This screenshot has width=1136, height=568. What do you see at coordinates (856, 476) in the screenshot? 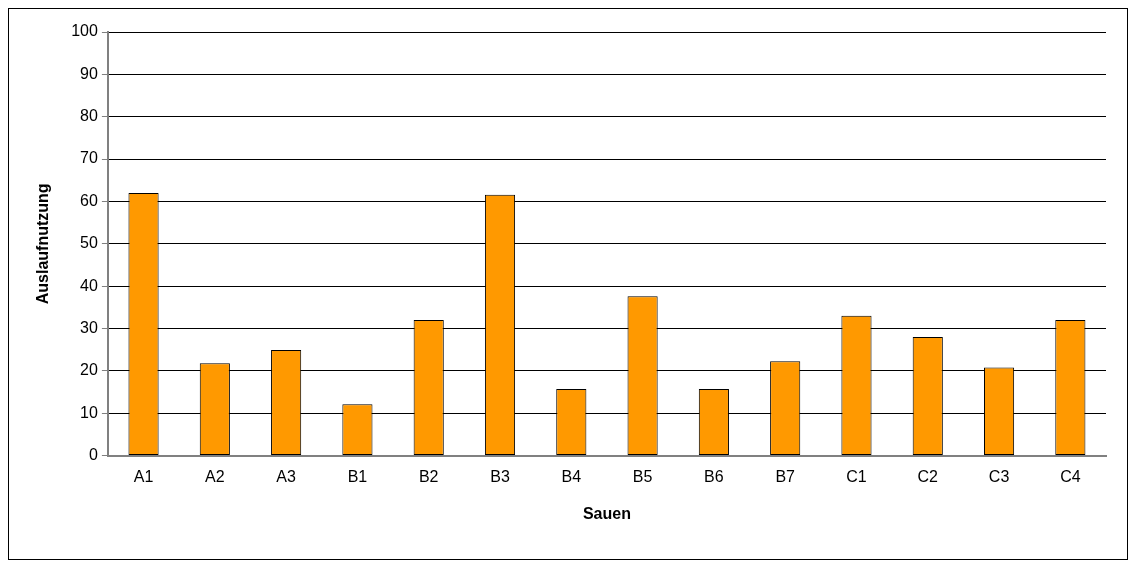
I see `x-tick-label: C1` at bounding box center [856, 476].